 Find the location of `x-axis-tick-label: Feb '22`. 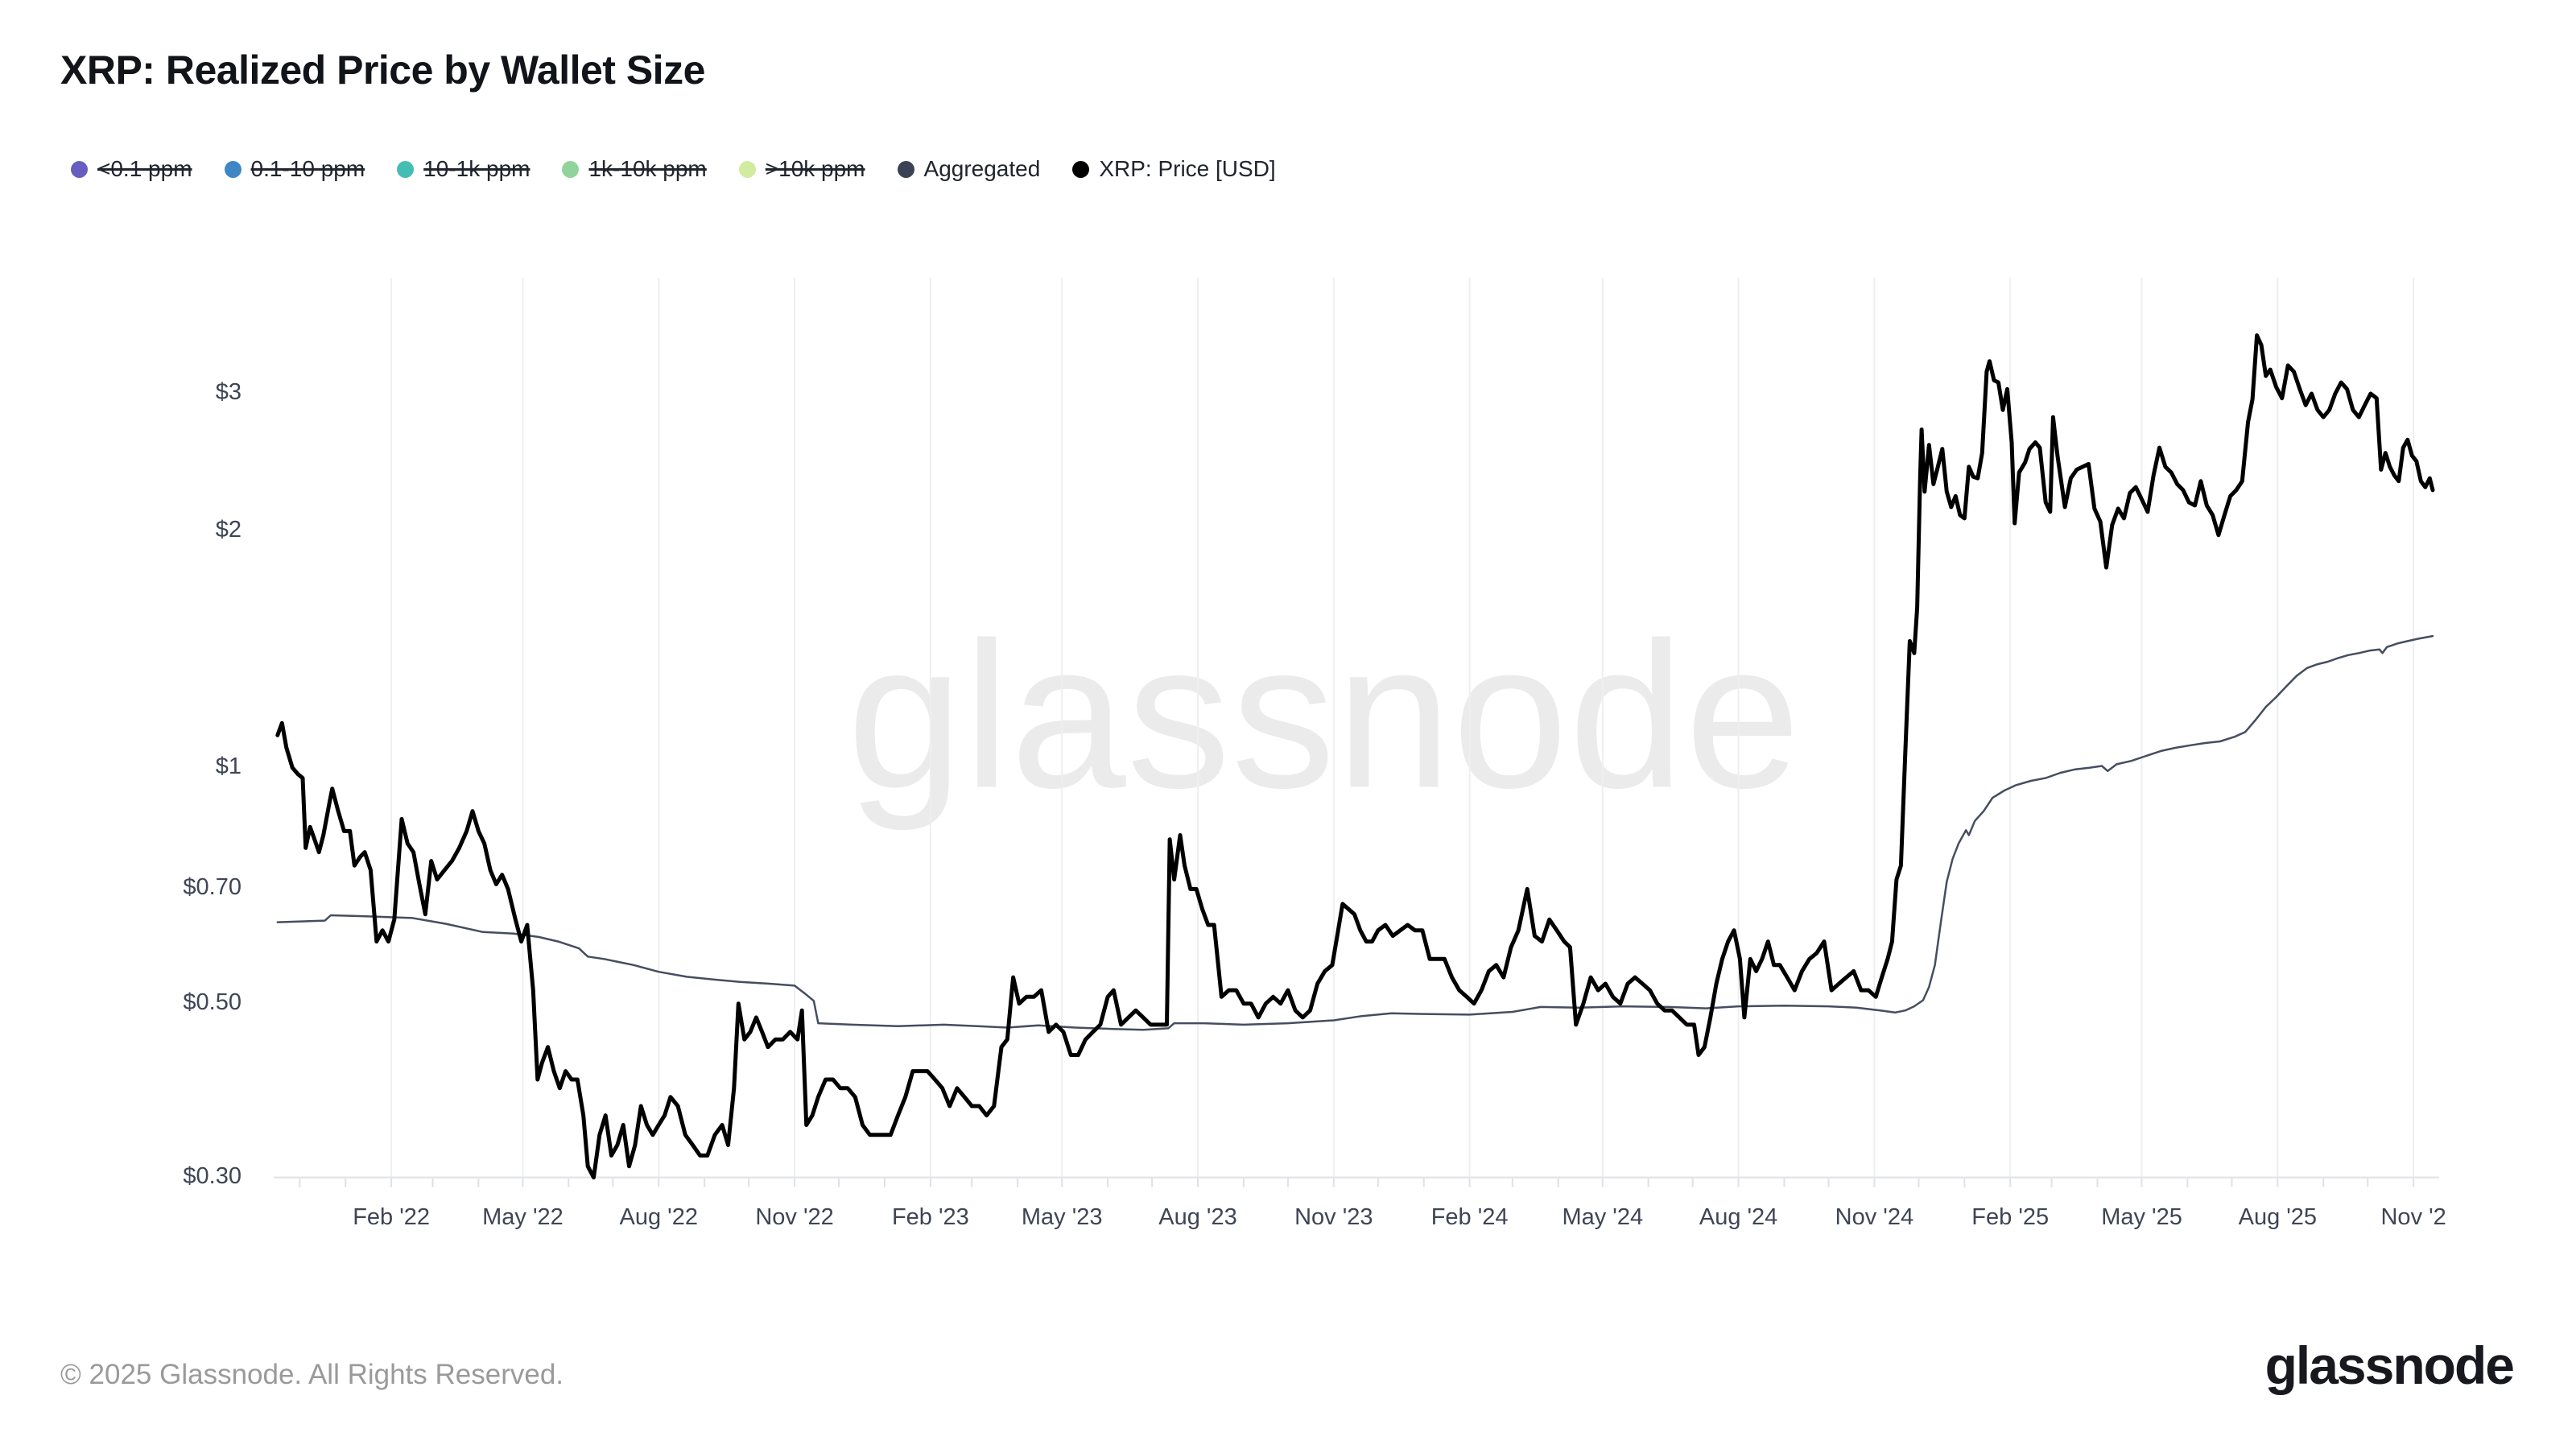

x-axis-tick-label: Feb '22 is located at coordinates (392, 1217).